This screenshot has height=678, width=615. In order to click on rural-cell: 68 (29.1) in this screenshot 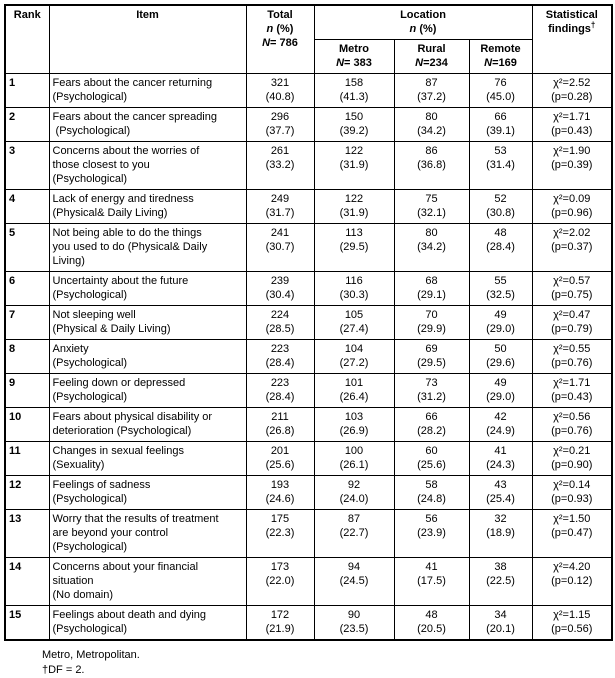, I will do `click(431, 288)`.